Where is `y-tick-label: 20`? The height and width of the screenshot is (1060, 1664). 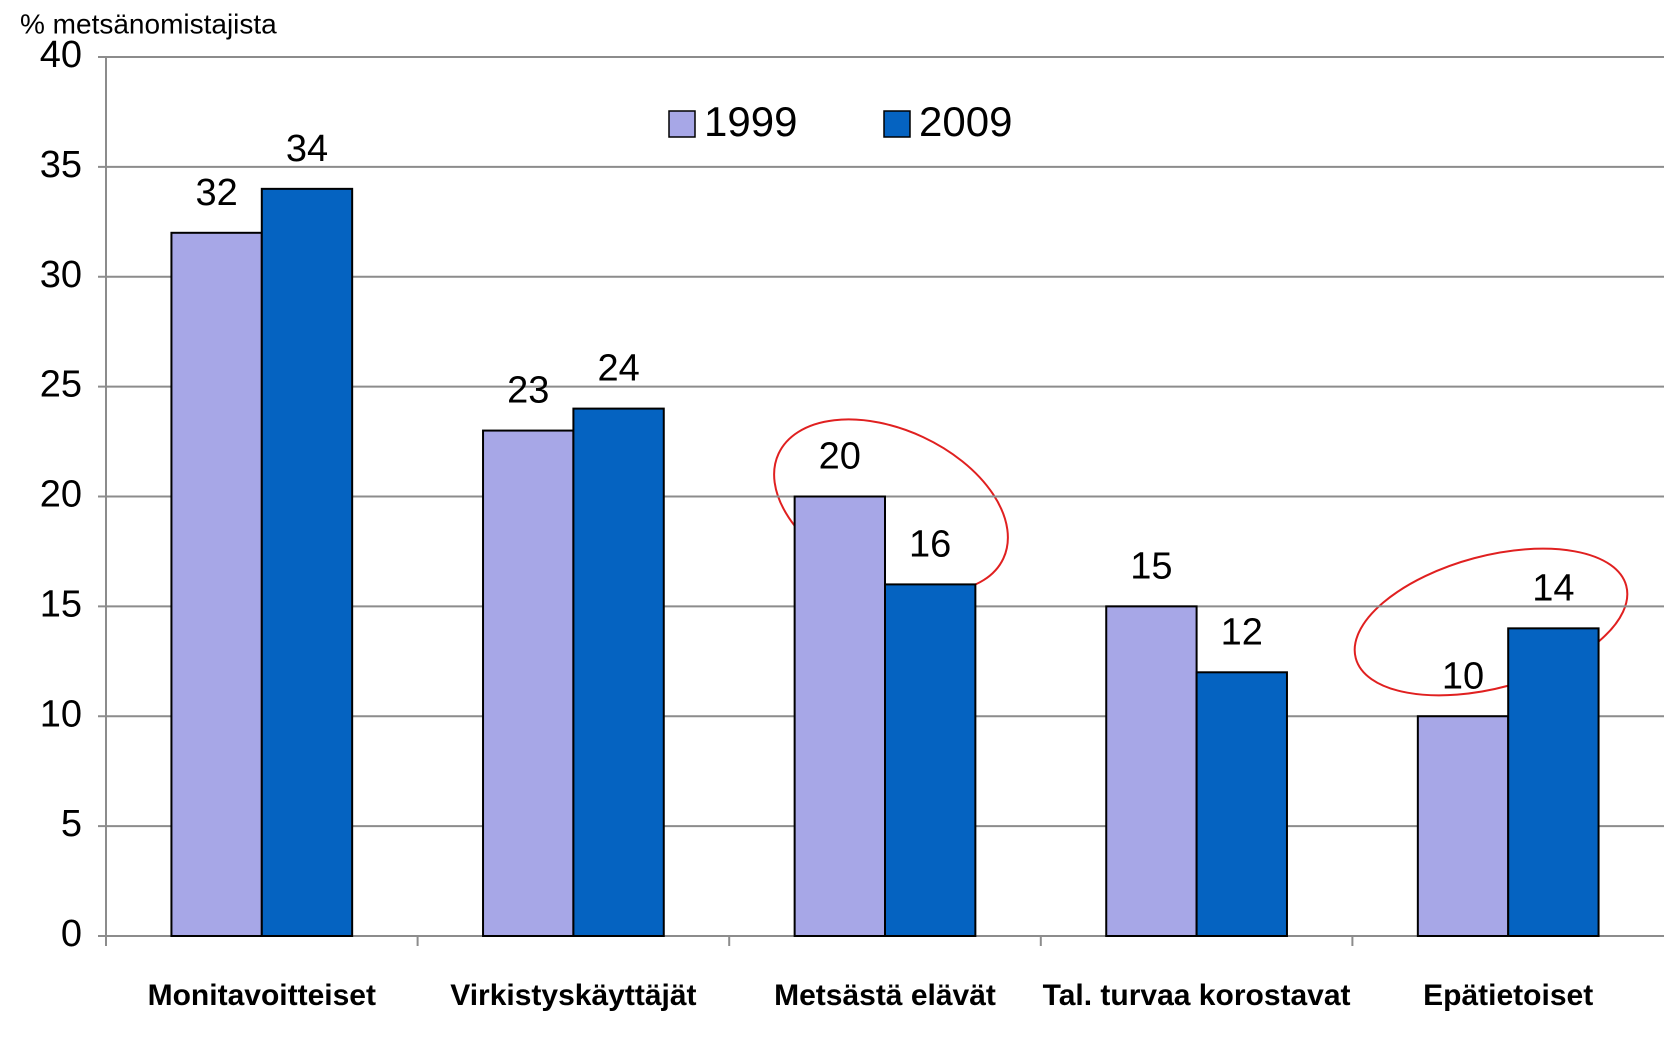 y-tick-label: 20 is located at coordinates (61, 495).